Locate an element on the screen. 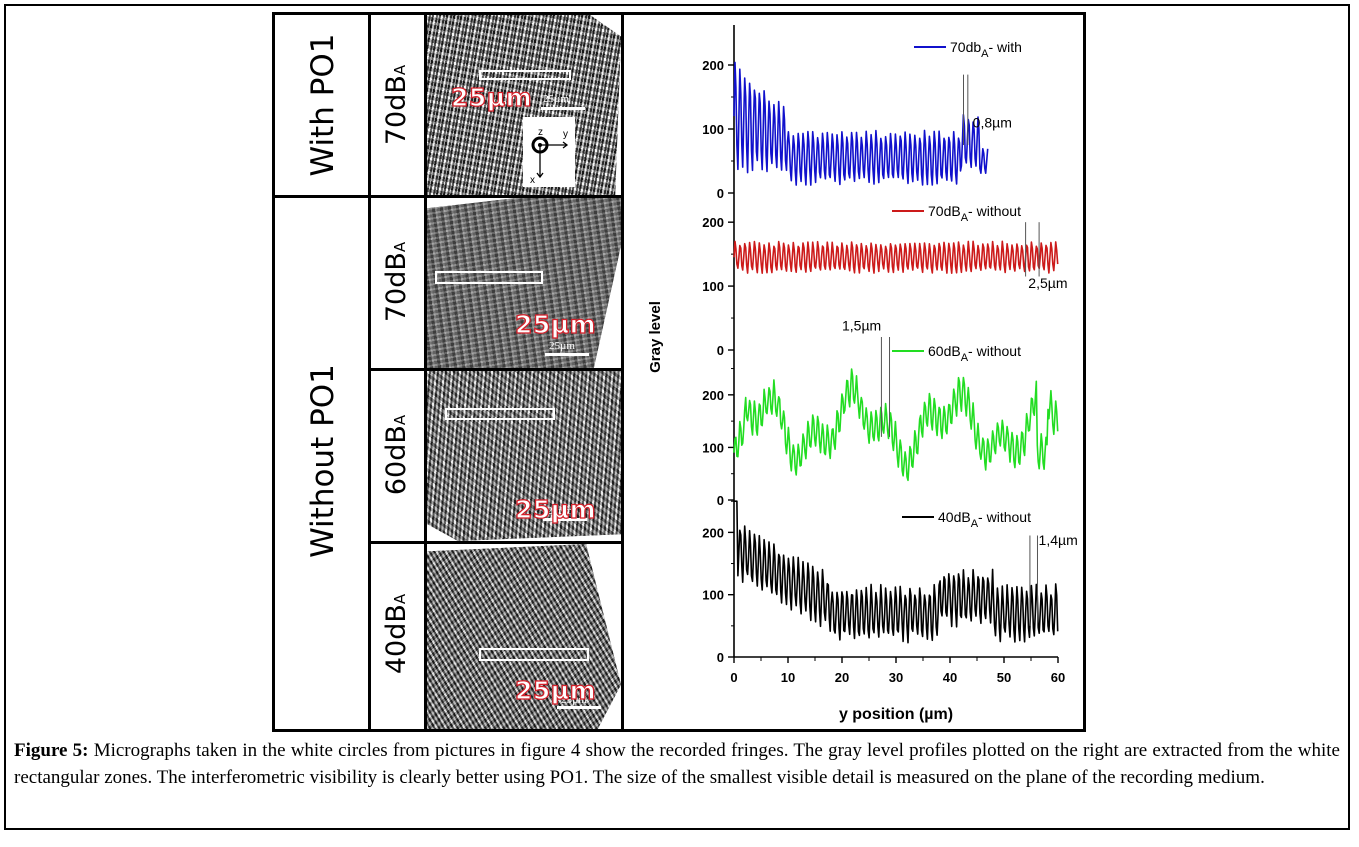 Image resolution: width=1359 pixels, height=847 pixels. detail-size-label: 2,5µm is located at coordinates (1047, 283).